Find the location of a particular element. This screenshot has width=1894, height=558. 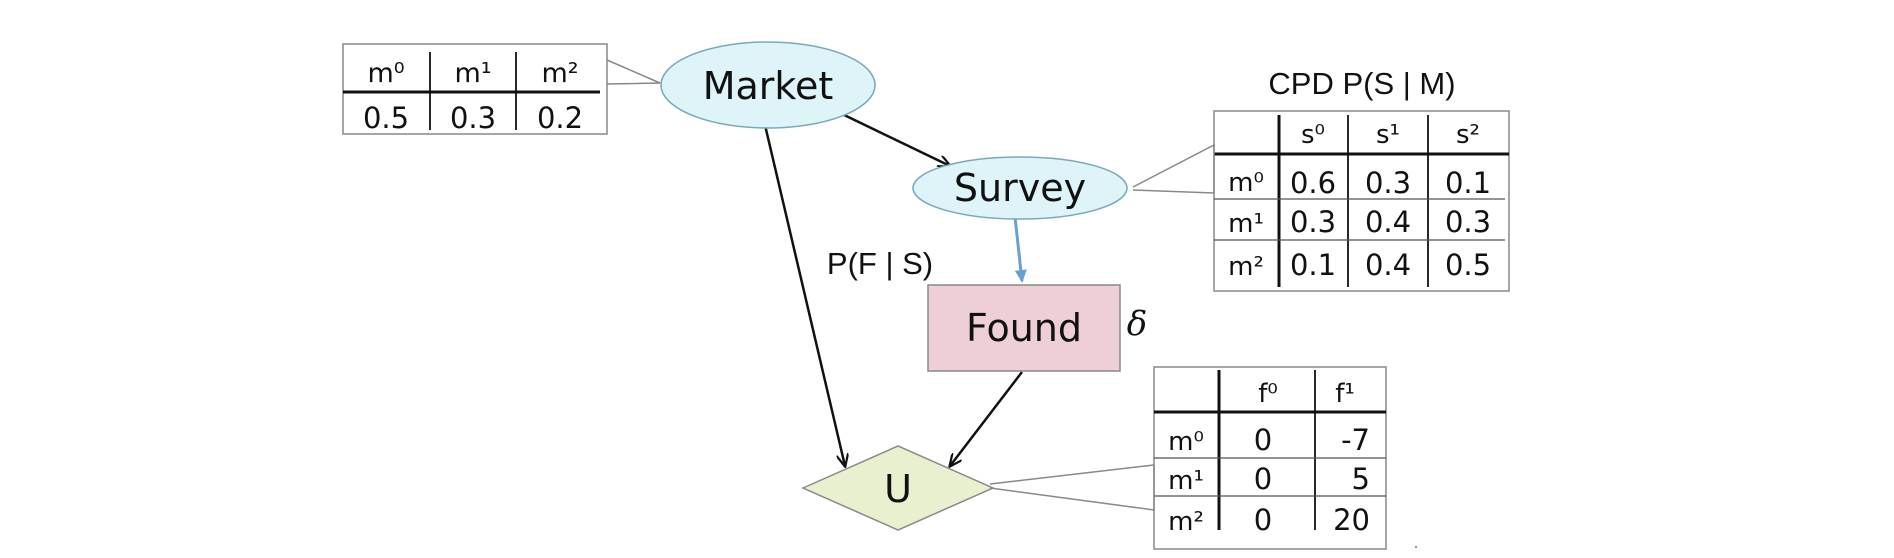

found-node-label: Found is located at coordinates (1024, 328).